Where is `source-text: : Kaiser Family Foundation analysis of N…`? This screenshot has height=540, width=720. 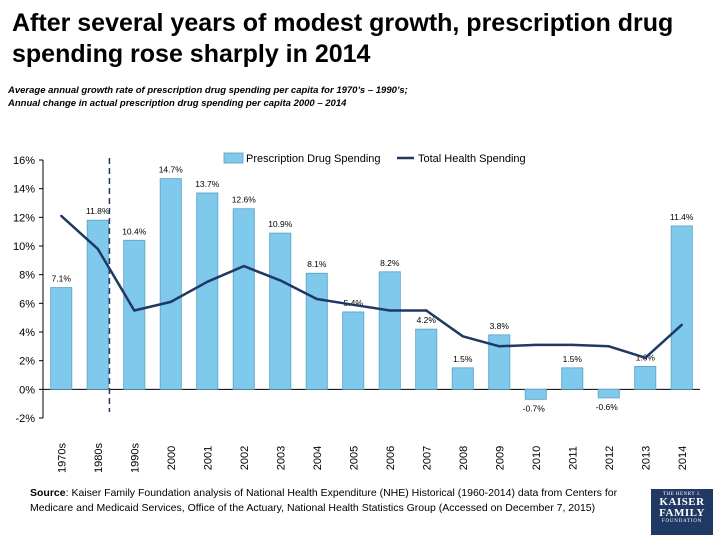
source-text: : Kaiser Family Foundation analysis of N… is located at coordinates (324, 500).